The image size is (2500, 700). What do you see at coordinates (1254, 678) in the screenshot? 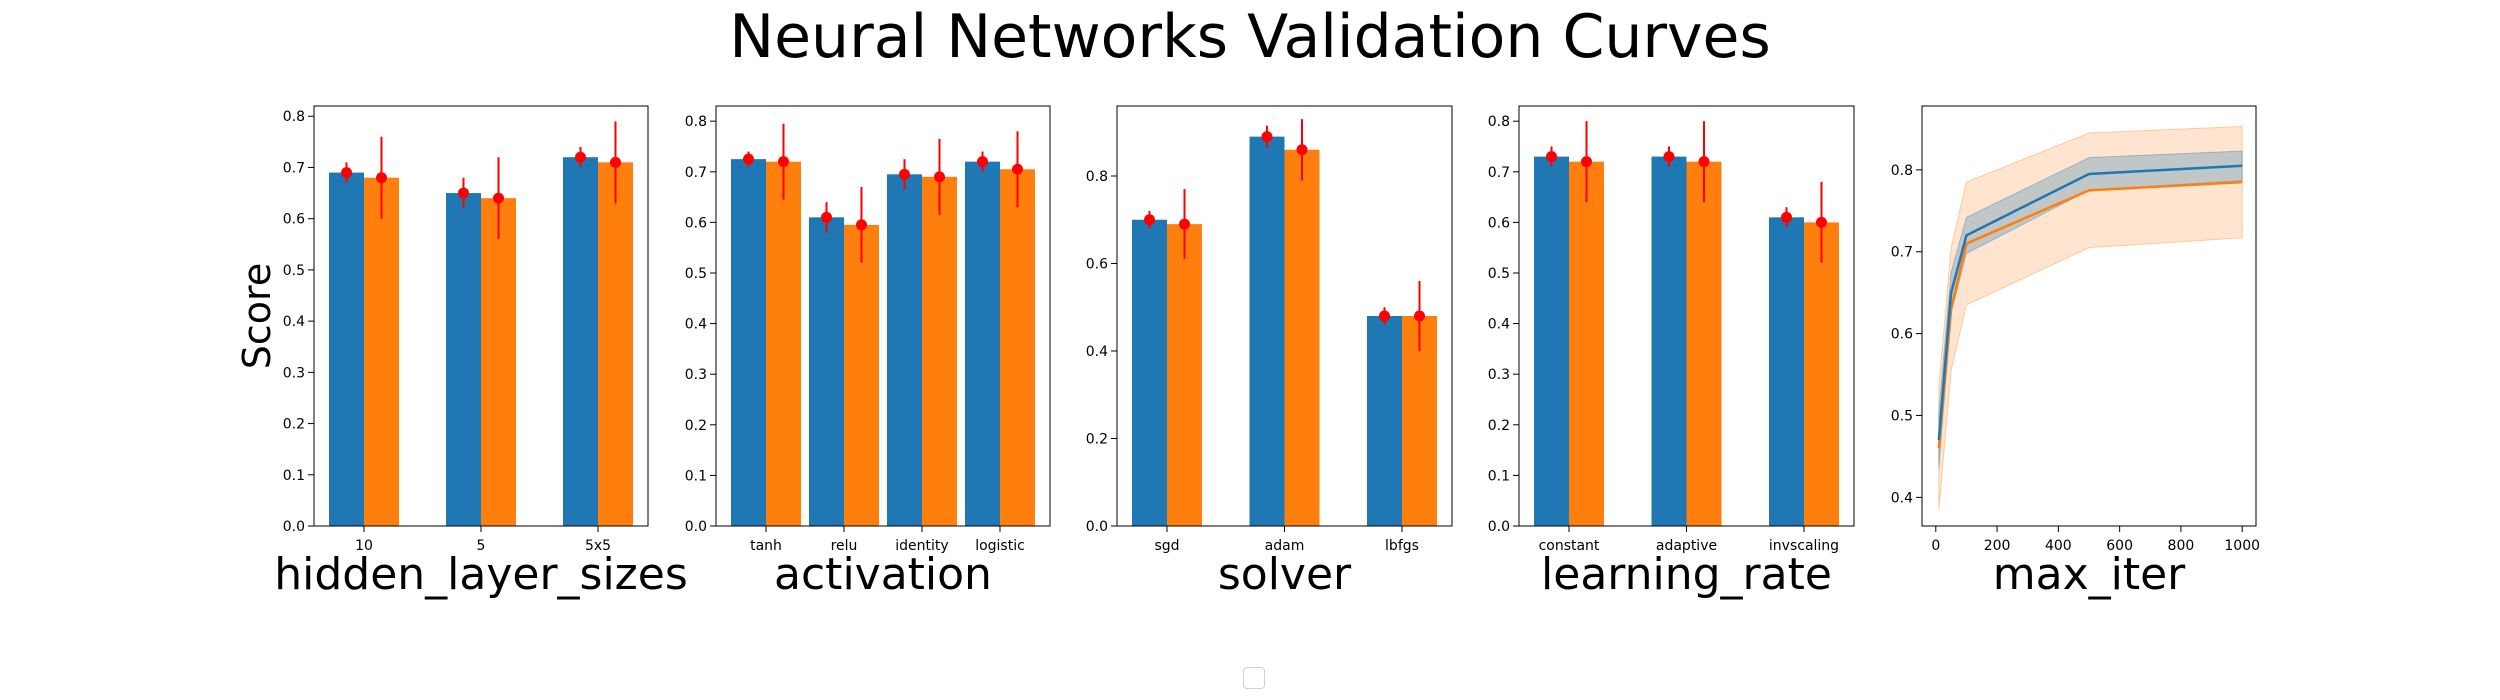
I see `empty-legend` at bounding box center [1254, 678].